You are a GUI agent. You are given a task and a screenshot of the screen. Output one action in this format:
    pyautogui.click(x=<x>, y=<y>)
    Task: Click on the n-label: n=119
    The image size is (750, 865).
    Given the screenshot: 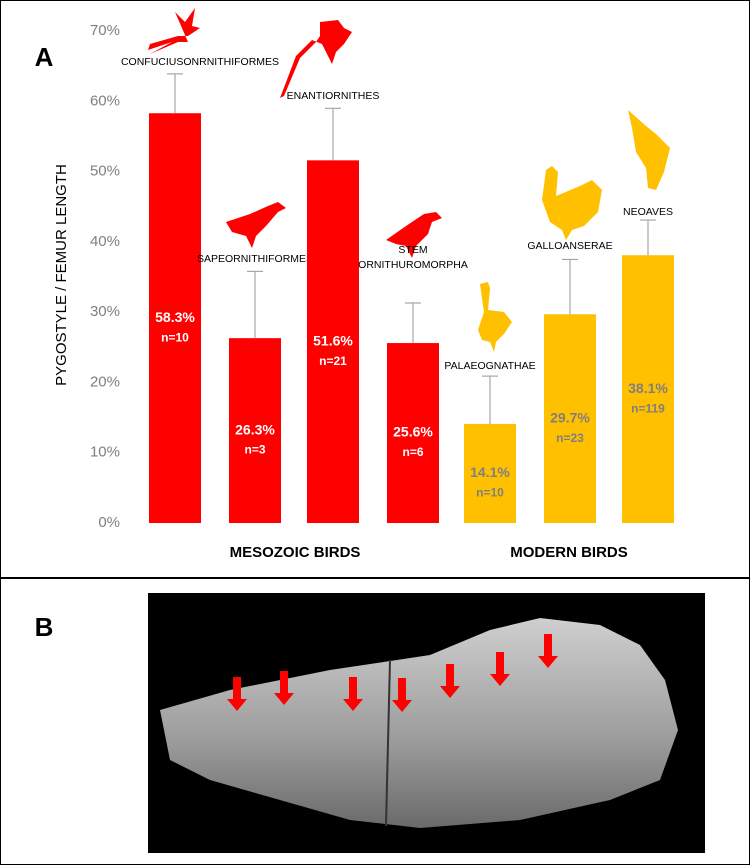 What is the action you would take?
    pyautogui.click(x=648, y=408)
    